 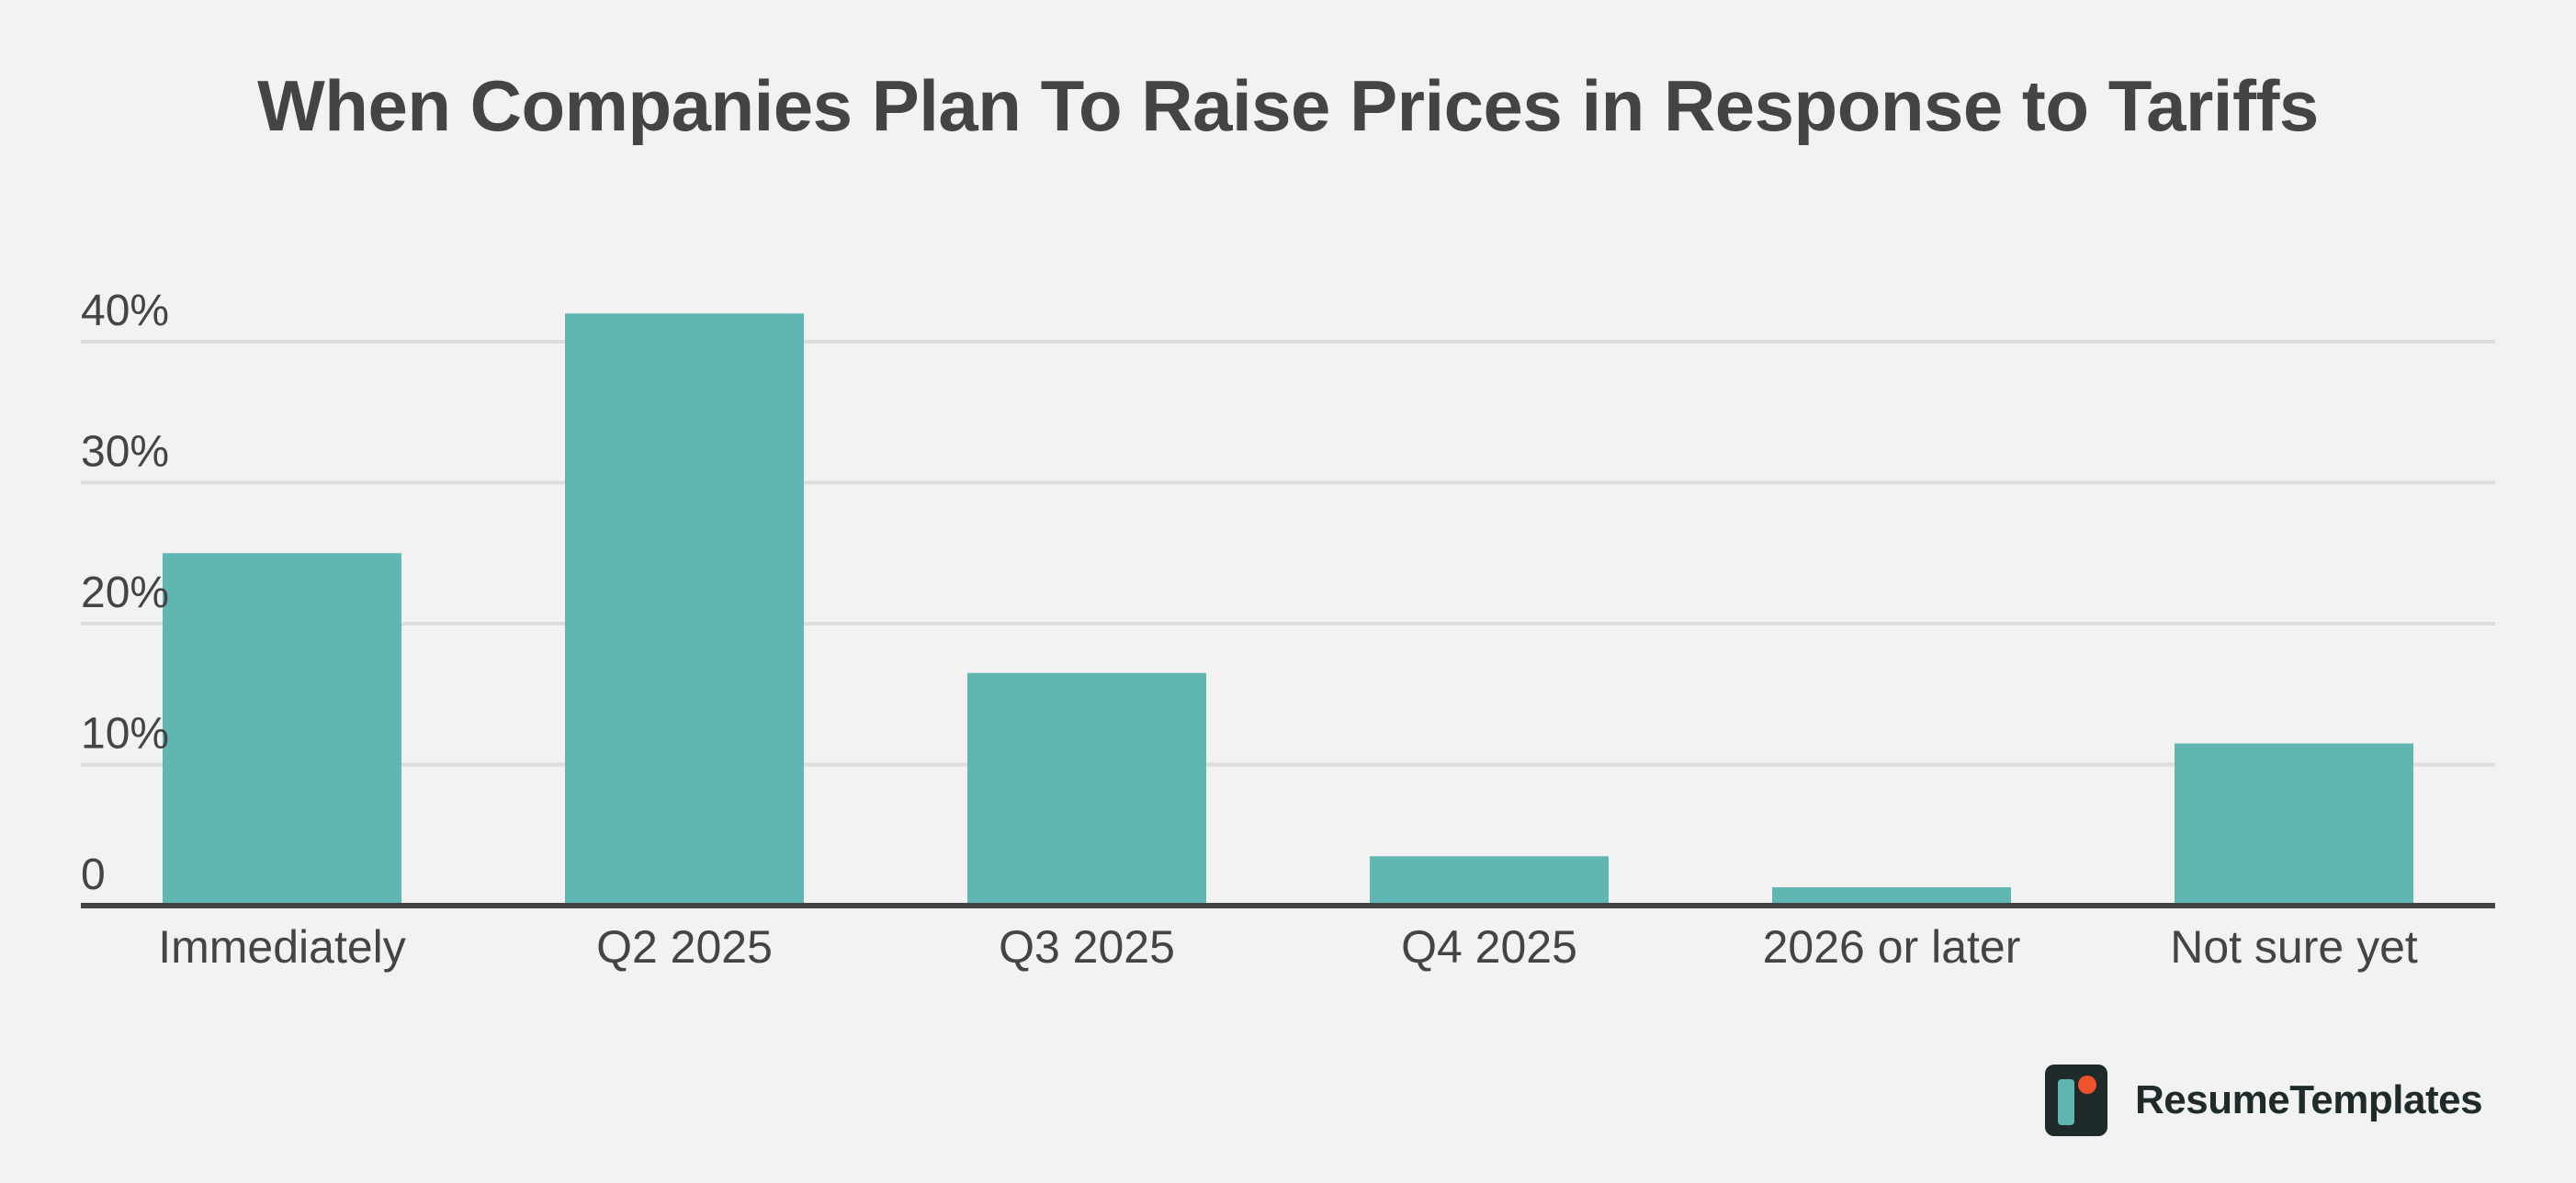 What do you see at coordinates (1489, 947) in the screenshot?
I see `x-category-label: Q4 2025` at bounding box center [1489, 947].